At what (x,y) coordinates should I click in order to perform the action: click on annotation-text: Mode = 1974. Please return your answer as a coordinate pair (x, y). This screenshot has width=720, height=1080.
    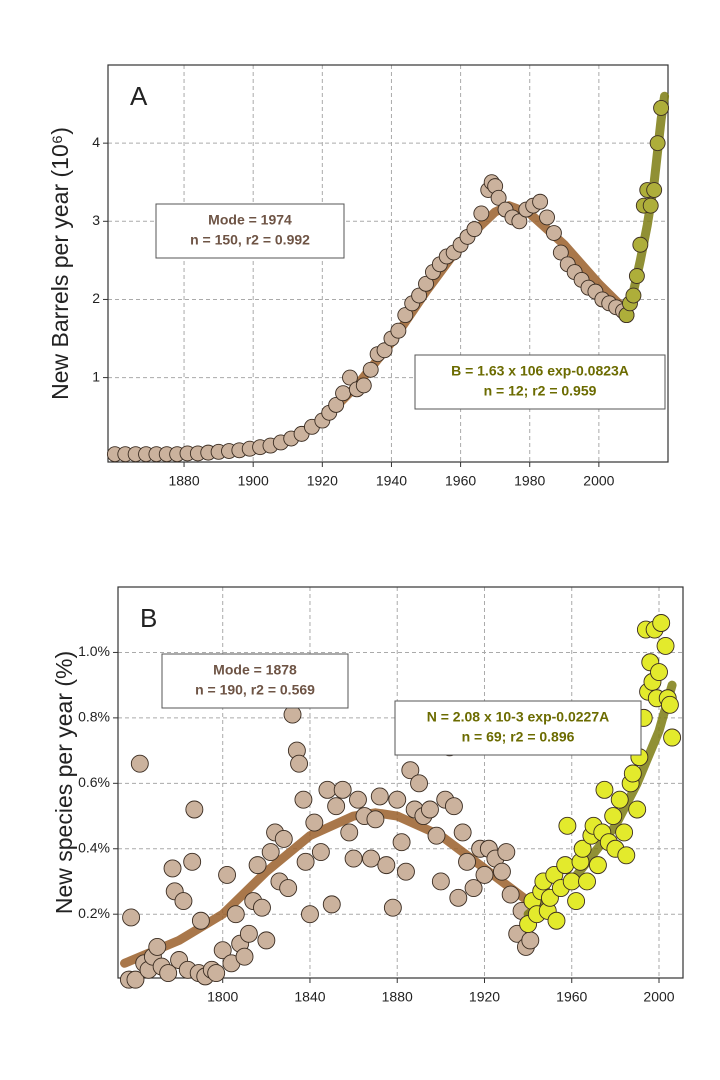
    Looking at the image, I should click on (250, 220).